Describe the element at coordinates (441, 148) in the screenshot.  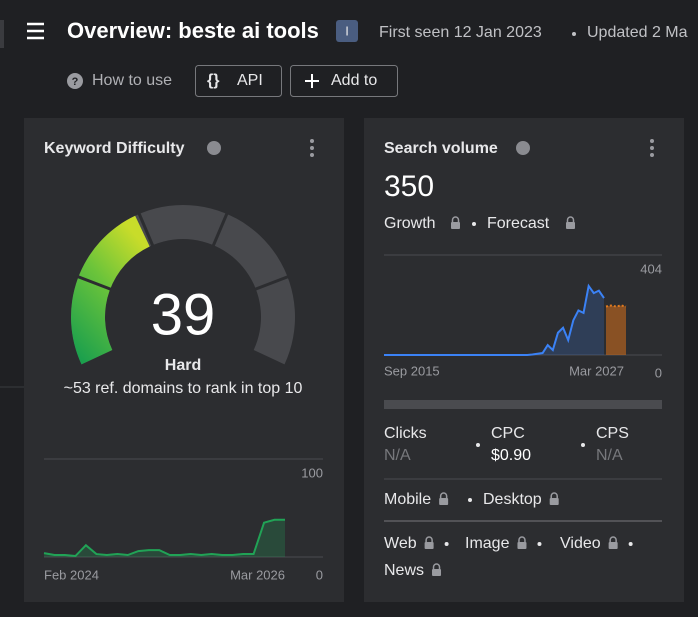
I see `sv-title: Search volume` at that location.